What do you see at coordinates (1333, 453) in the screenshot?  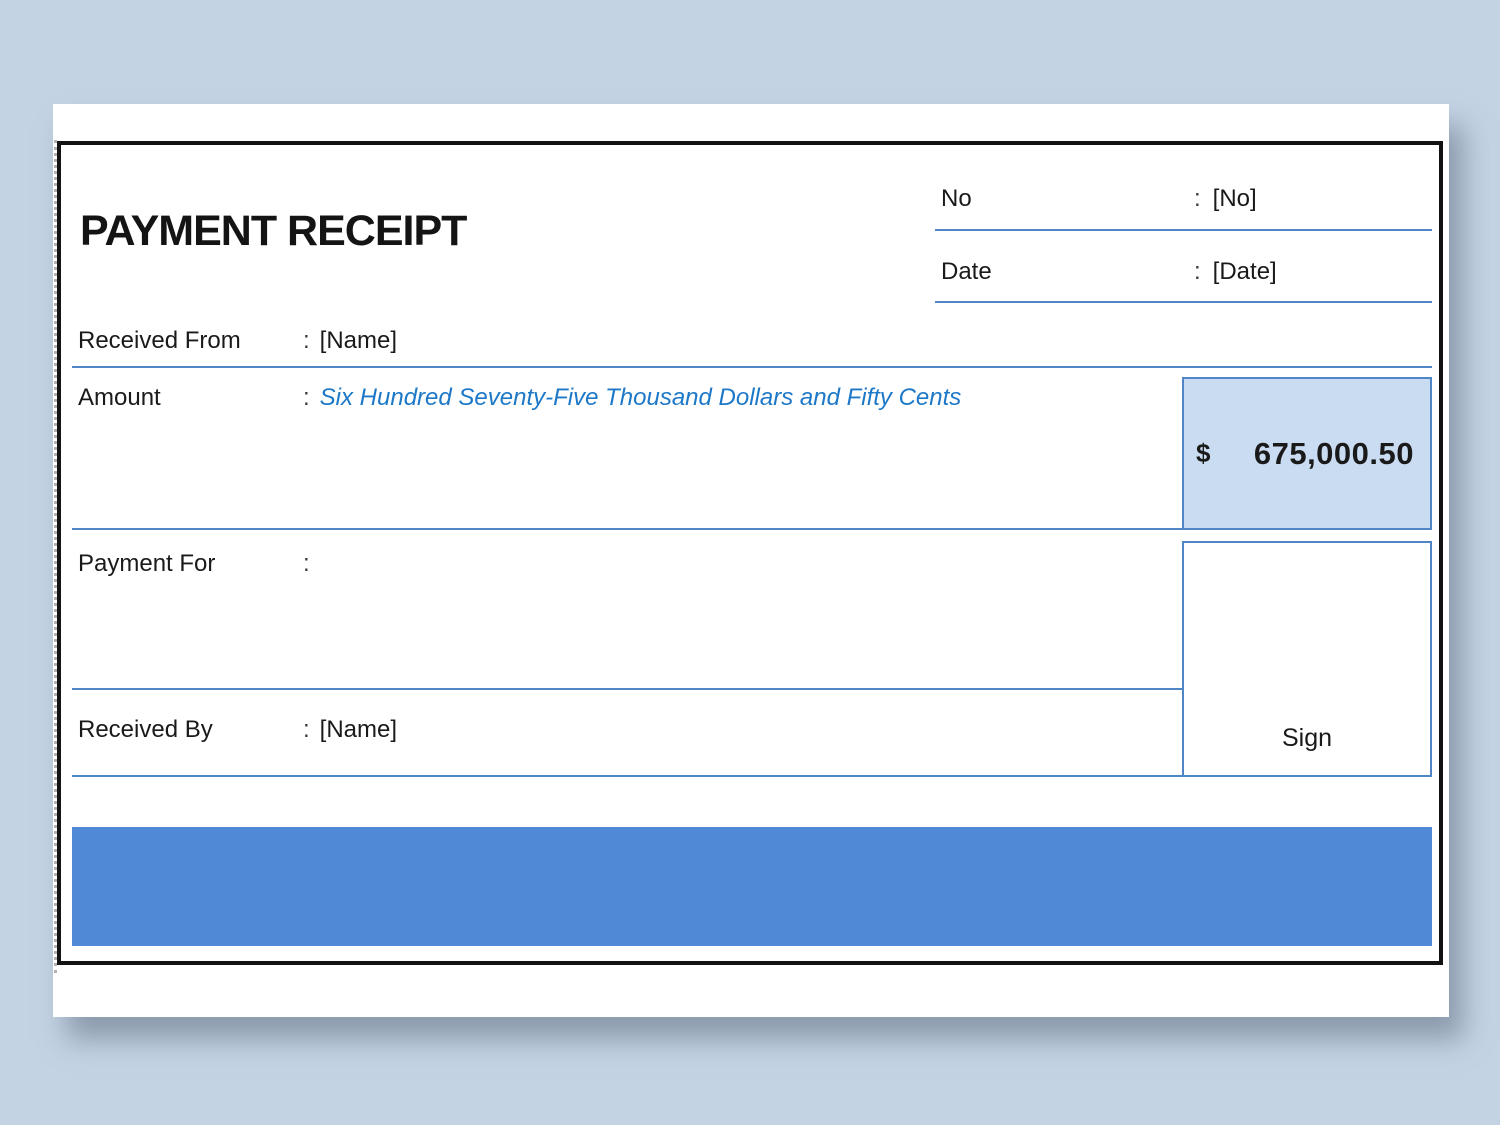 I see `amount-numeric-value: 675,000.50` at bounding box center [1333, 453].